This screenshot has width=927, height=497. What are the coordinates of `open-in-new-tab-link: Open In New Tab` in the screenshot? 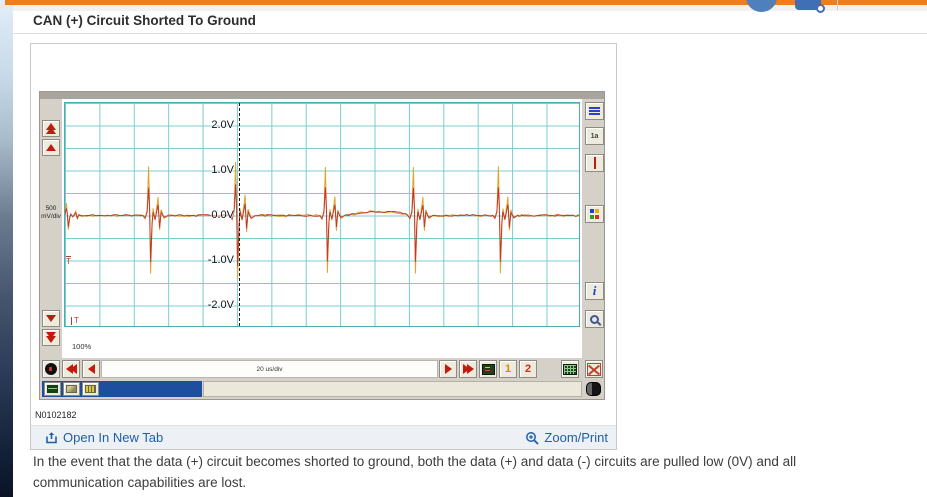 It's located at (104, 437).